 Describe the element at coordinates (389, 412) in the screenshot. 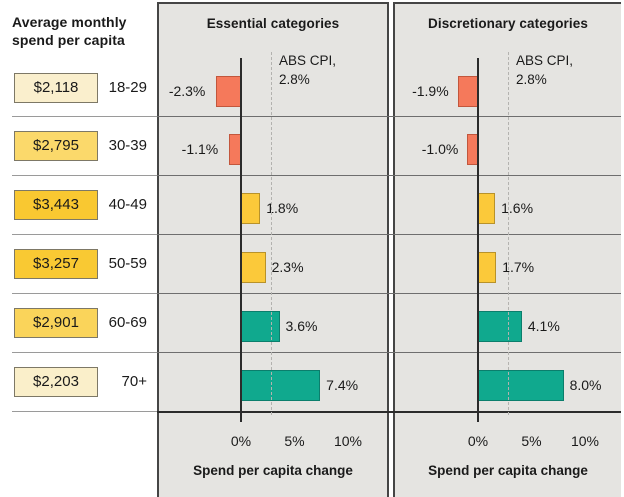

I see `x-axis-line` at that location.